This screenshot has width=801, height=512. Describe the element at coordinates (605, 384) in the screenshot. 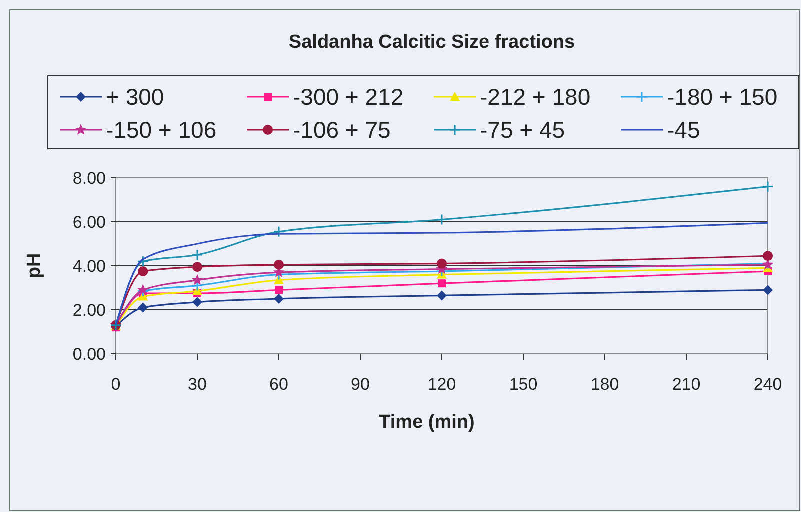

I see `x-tick-label: 180` at that location.